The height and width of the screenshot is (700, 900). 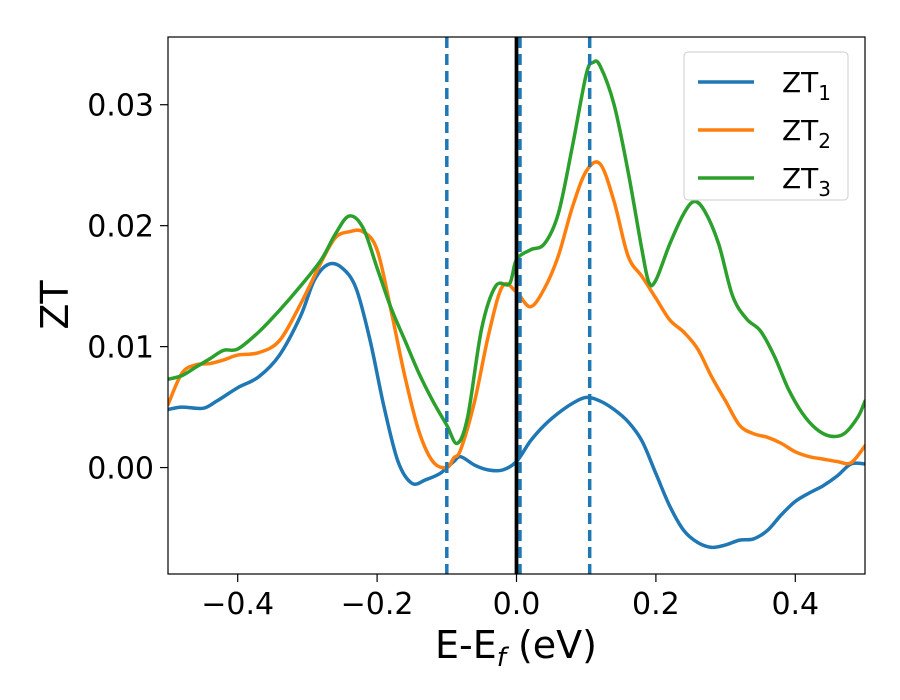 What do you see at coordinates (120, 227) in the screenshot?
I see `y-tick-label: 0.02` at bounding box center [120, 227].